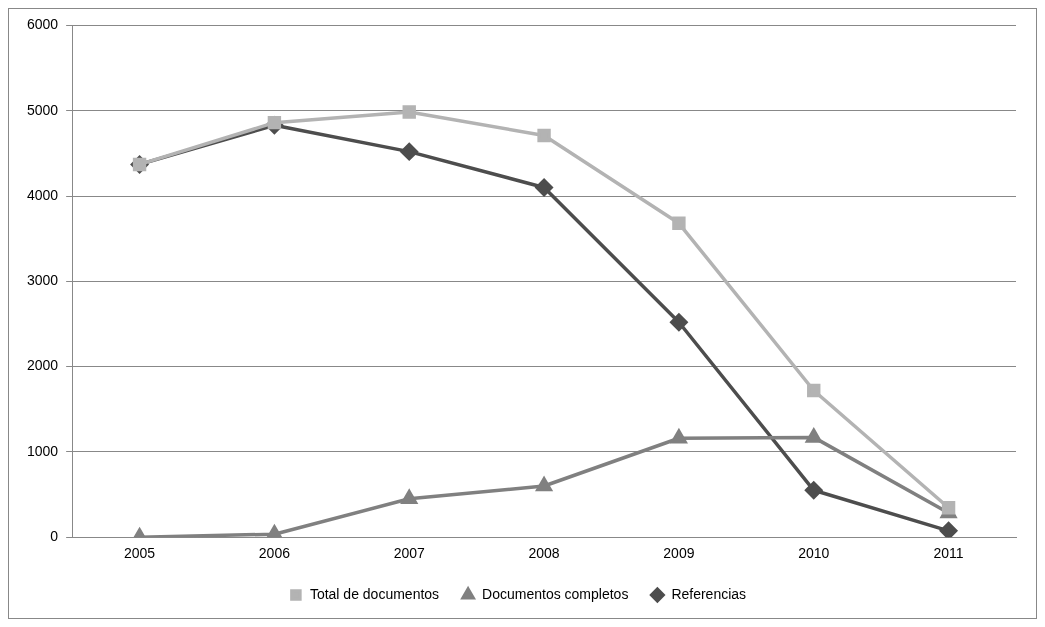 Image resolution: width=1045 pixels, height=627 pixels. I want to click on legend-label: Total de documentos, so click(374, 593).